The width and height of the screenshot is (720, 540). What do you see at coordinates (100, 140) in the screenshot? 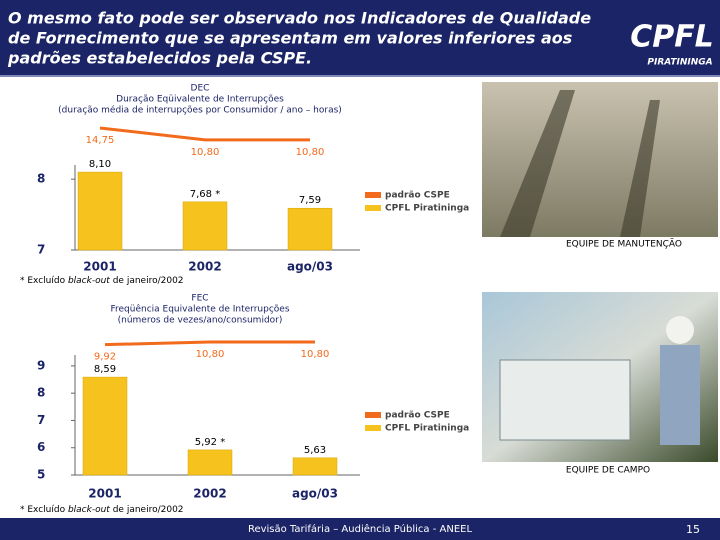
I see `standard-label: 14,75` at bounding box center [100, 140].